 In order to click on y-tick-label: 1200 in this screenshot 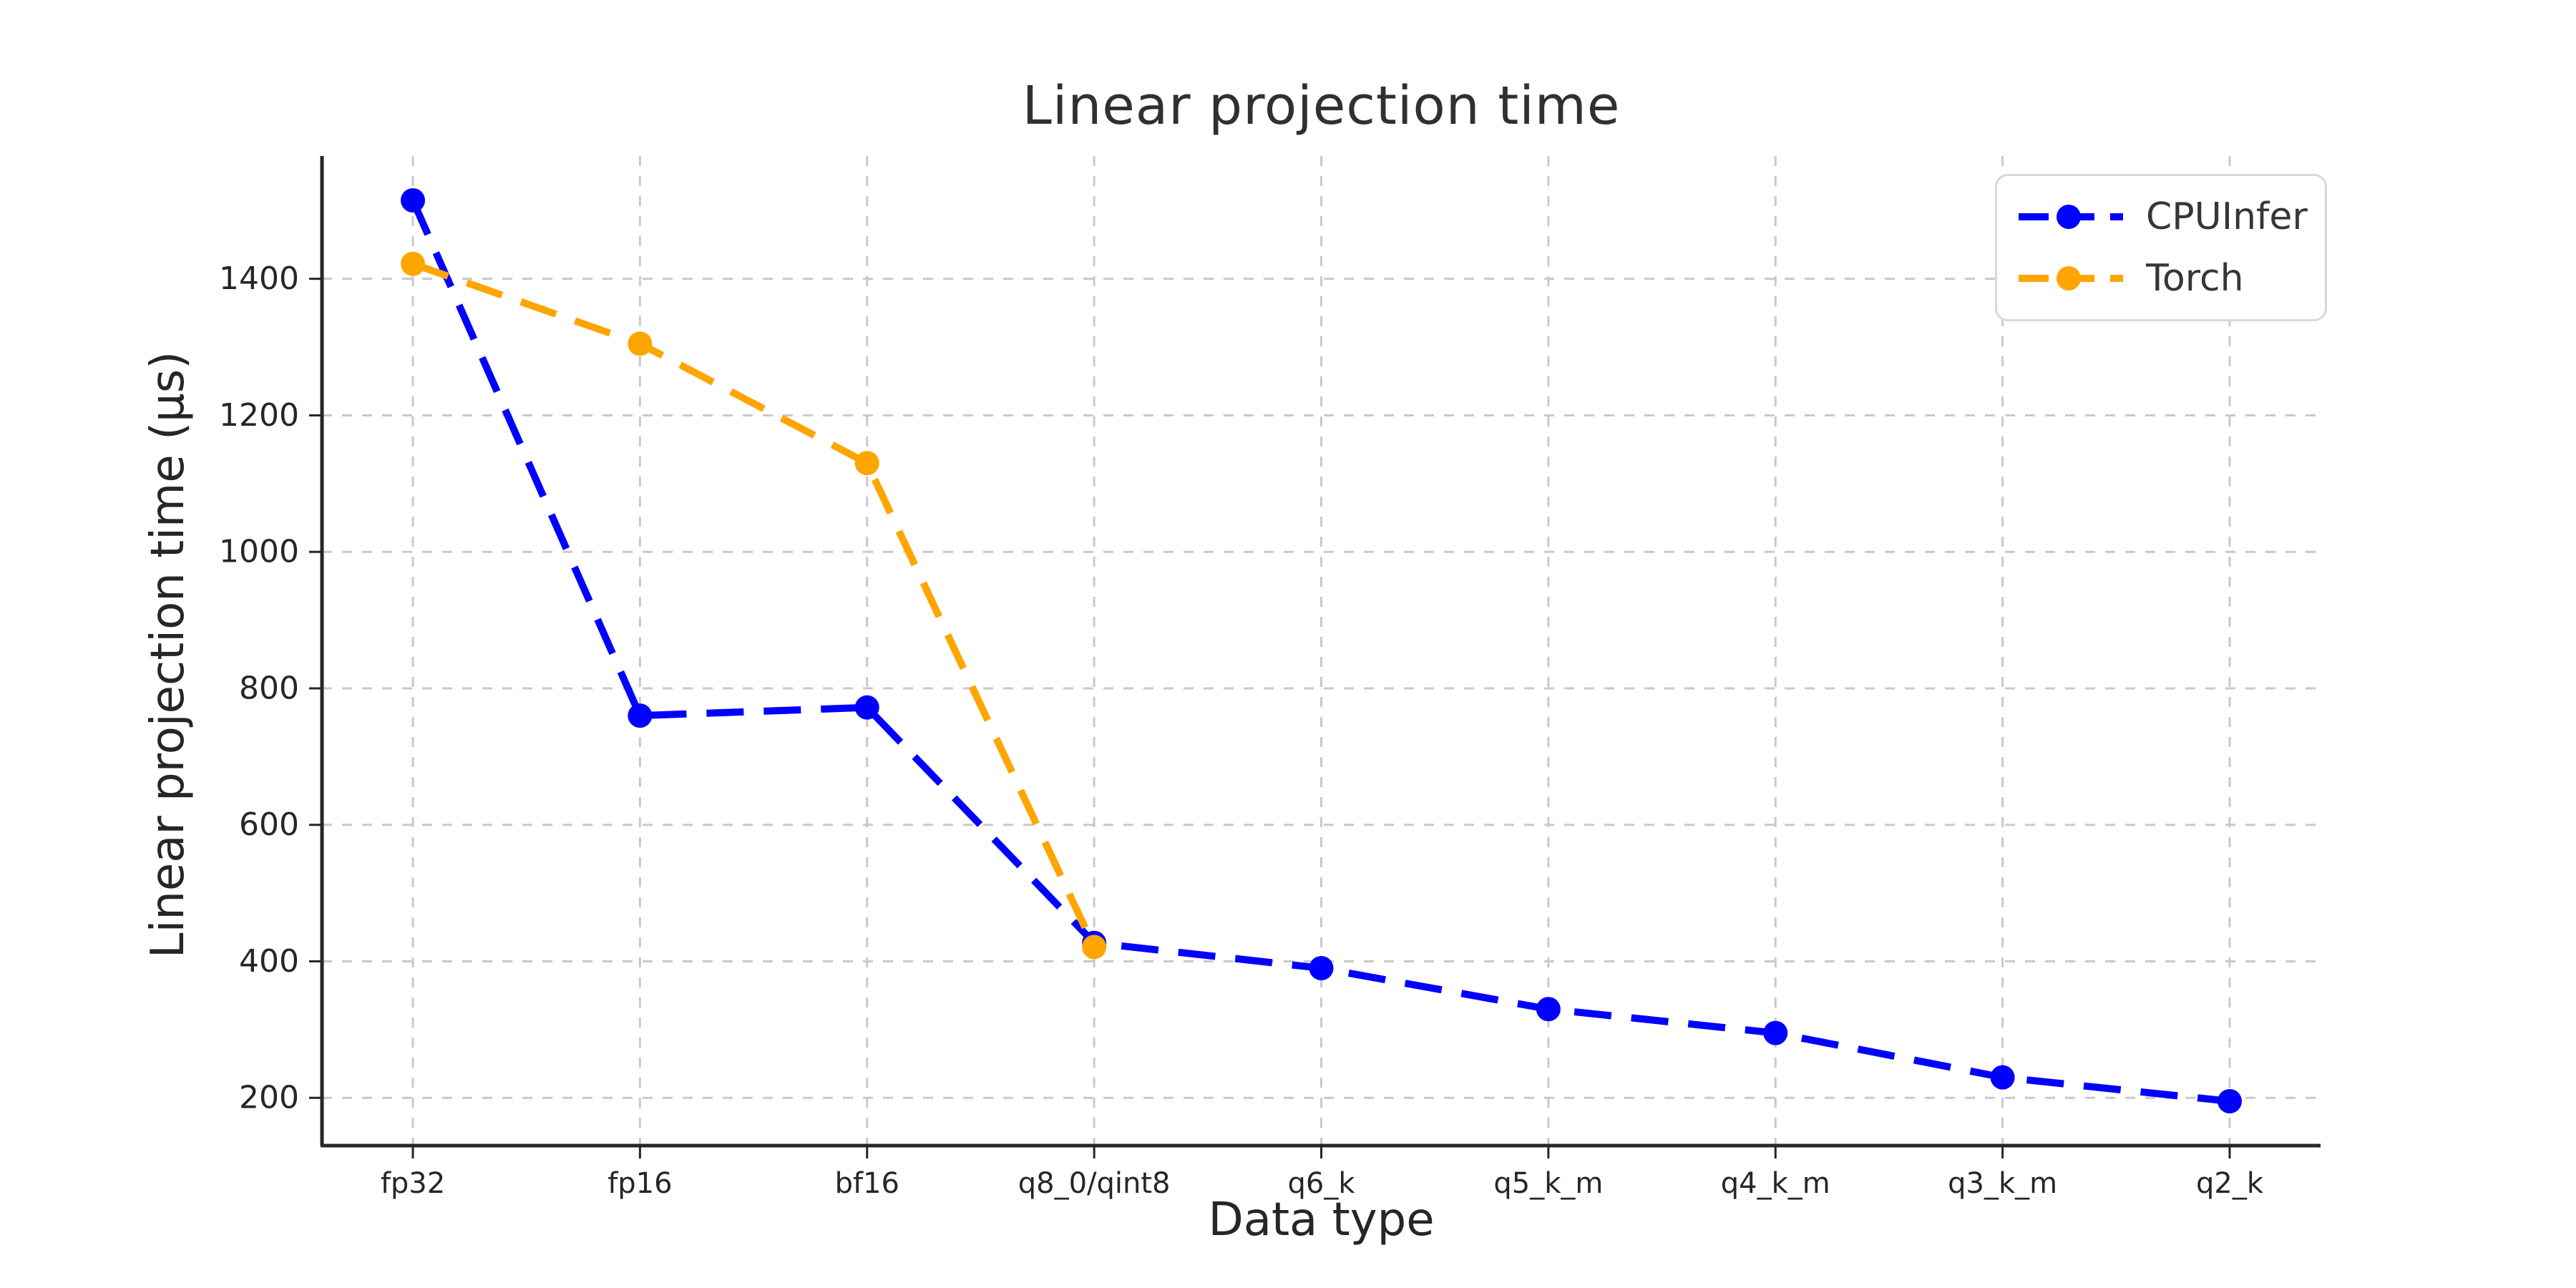, I will do `click(259, 415)`.